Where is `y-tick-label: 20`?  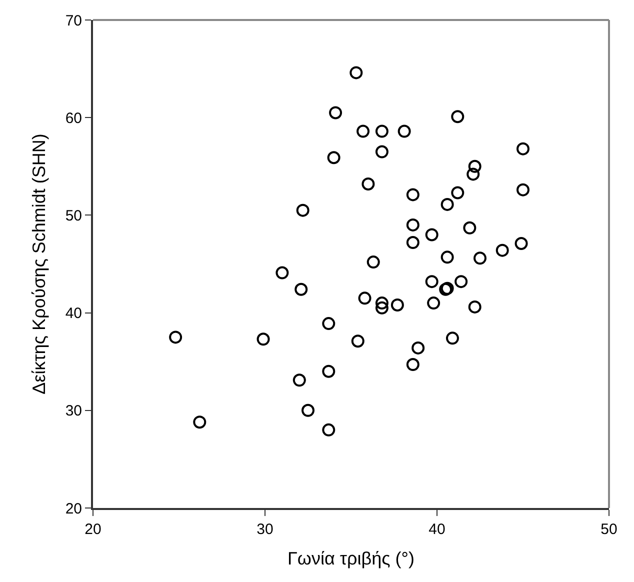
y-tick-label: 20 is located at coordinates (73, 509).